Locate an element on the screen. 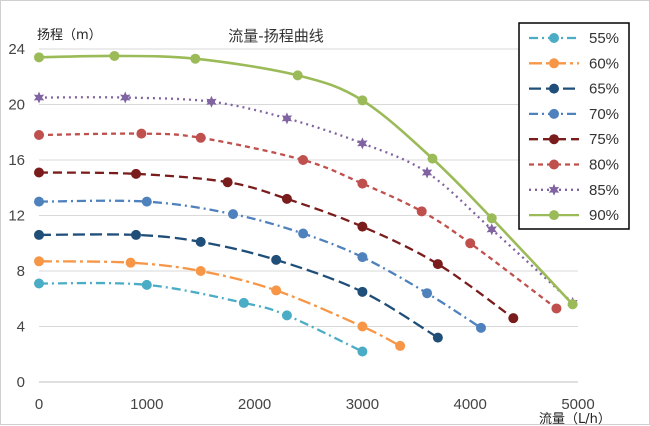 Image resolution: width=650 pixels, height=426 pixels. y-tick-label: 12 is located at coordinates (16, 216).